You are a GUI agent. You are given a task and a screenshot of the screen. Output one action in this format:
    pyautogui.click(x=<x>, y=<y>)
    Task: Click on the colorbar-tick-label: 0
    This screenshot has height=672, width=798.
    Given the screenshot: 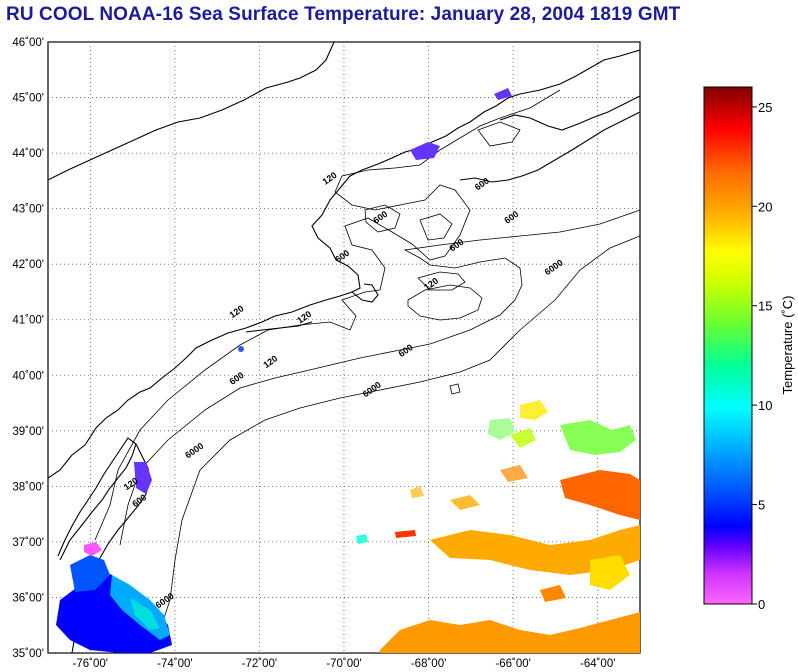 What is the action you would take?
    pyautogui.click(x=761, y=604)
    